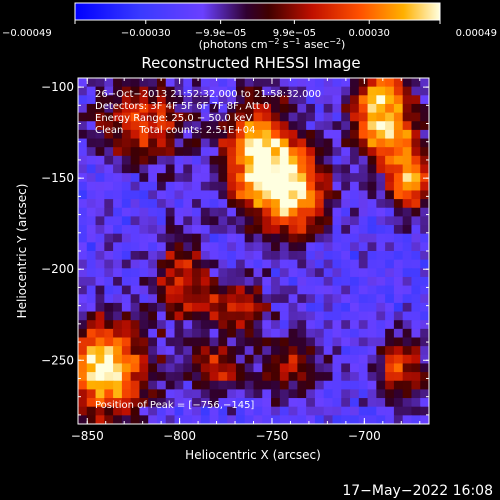 The image size is (500, 500). Describe the element at coordinates (175, 130) in the screenshot. I see `annotation-clean: Clean Total counts: 2.51E+04` at that location.